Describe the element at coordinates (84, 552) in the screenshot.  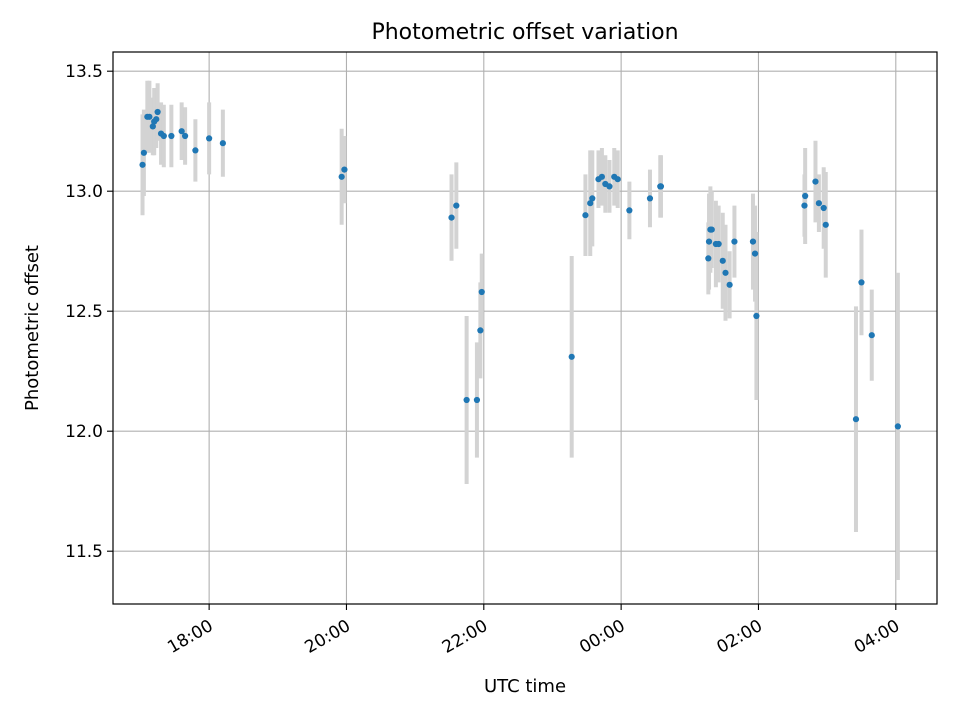
I see `y-tick-label: 11.5` at that location.